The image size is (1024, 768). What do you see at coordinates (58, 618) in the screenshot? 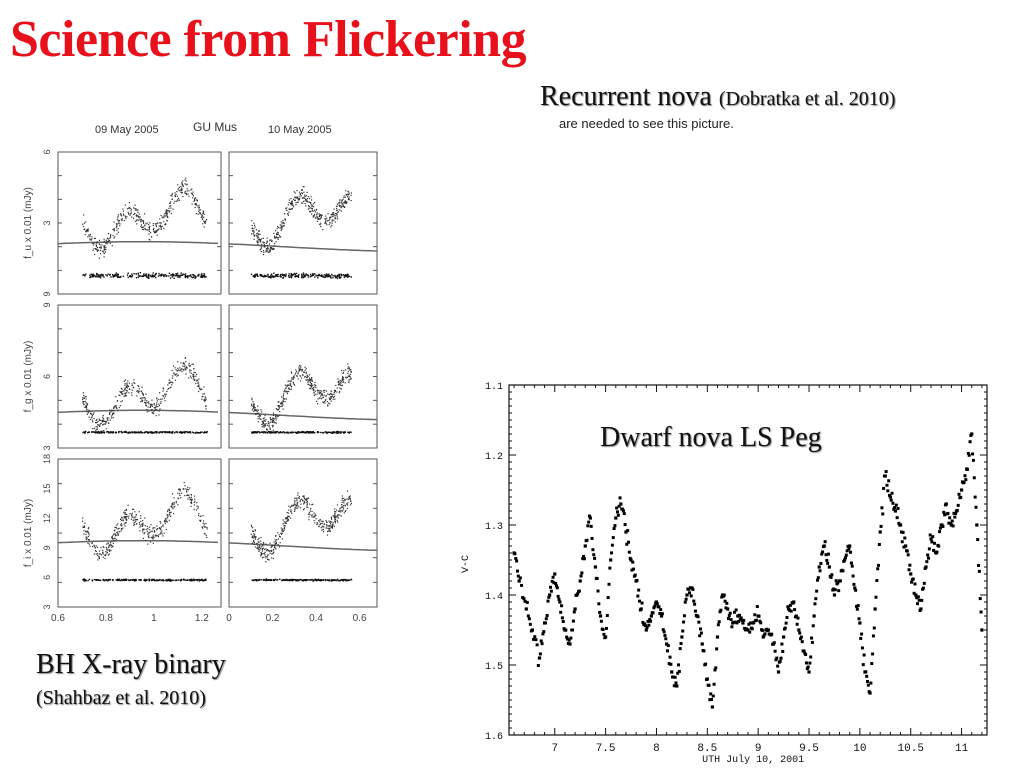
I see `x-tick-label: 0.6` at bounding box center [58, 618].